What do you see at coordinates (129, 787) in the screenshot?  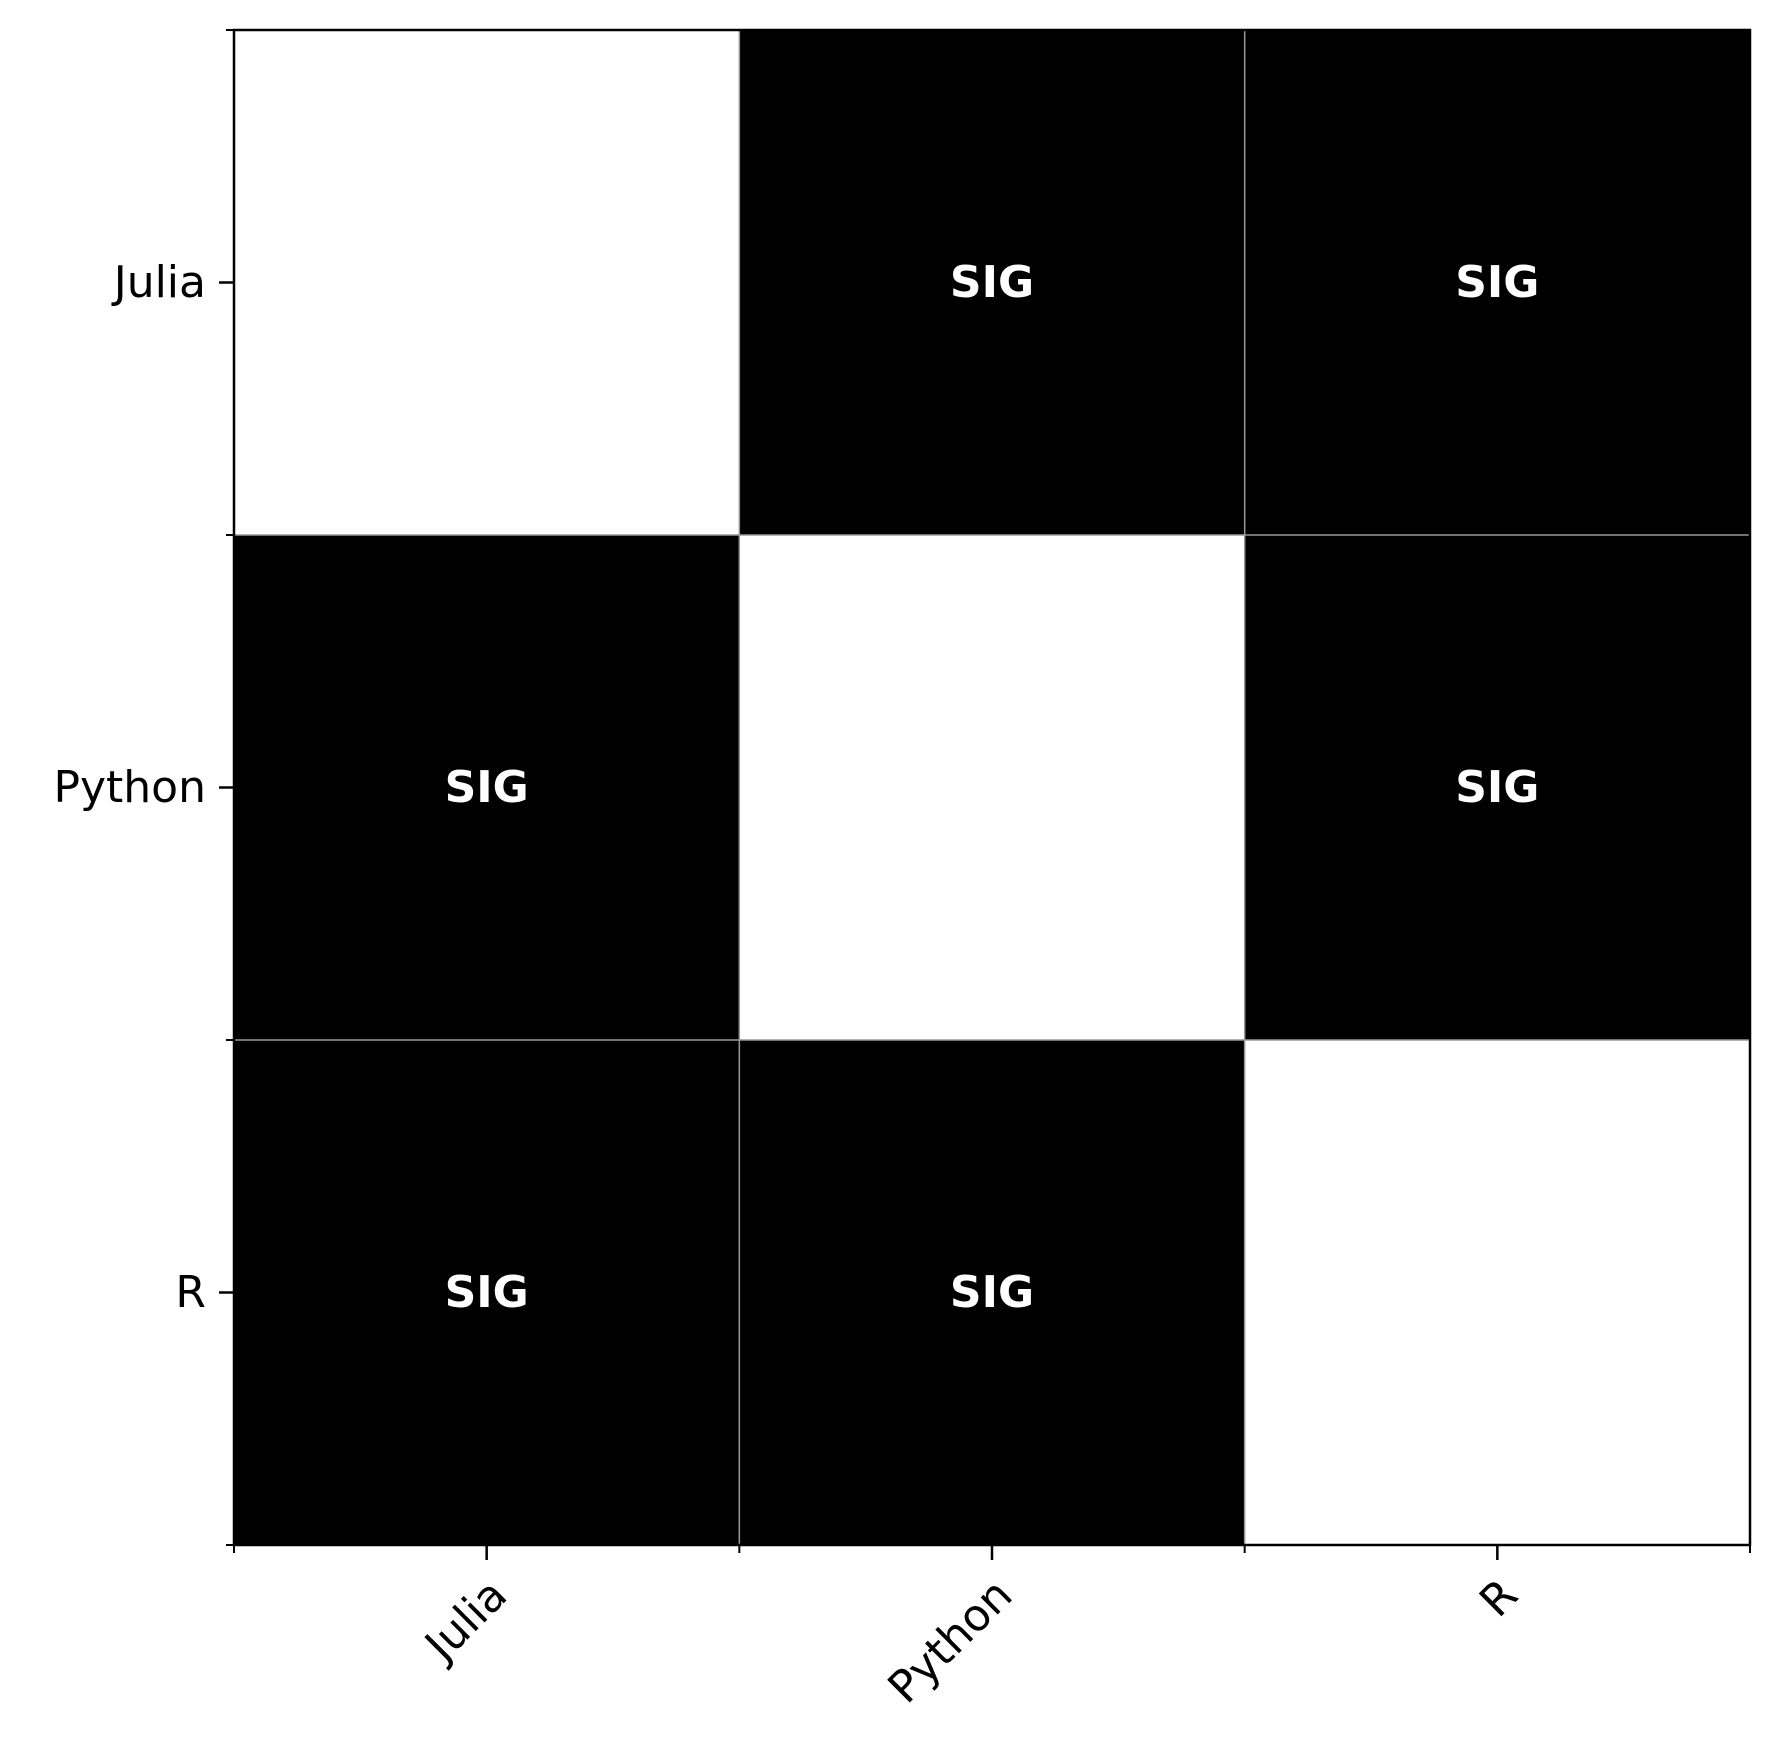 I see `y-tick-label-python: Python` at bounding box center [129, 787].